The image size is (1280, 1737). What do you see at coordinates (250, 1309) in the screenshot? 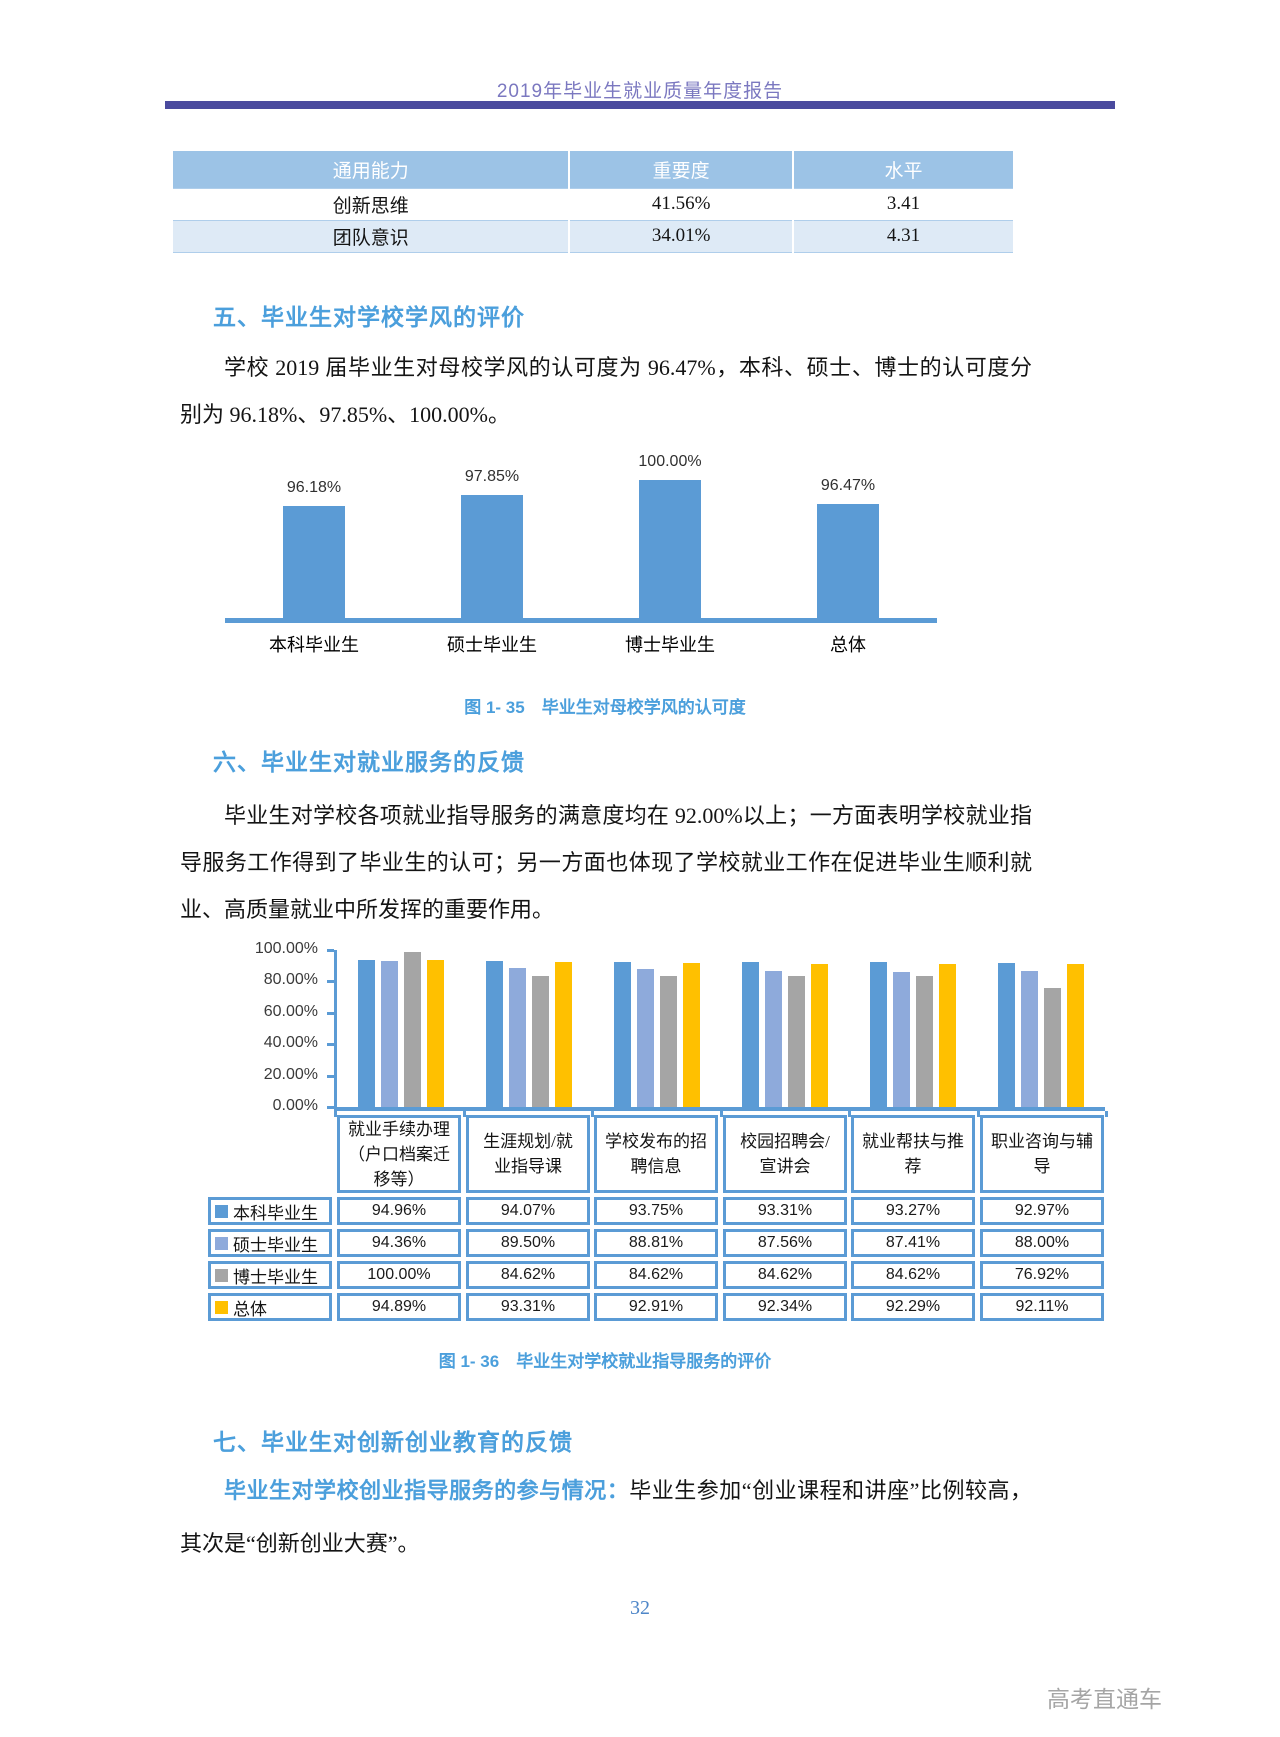
I see `series-name: 总体` at bounding box center [250, 1309].